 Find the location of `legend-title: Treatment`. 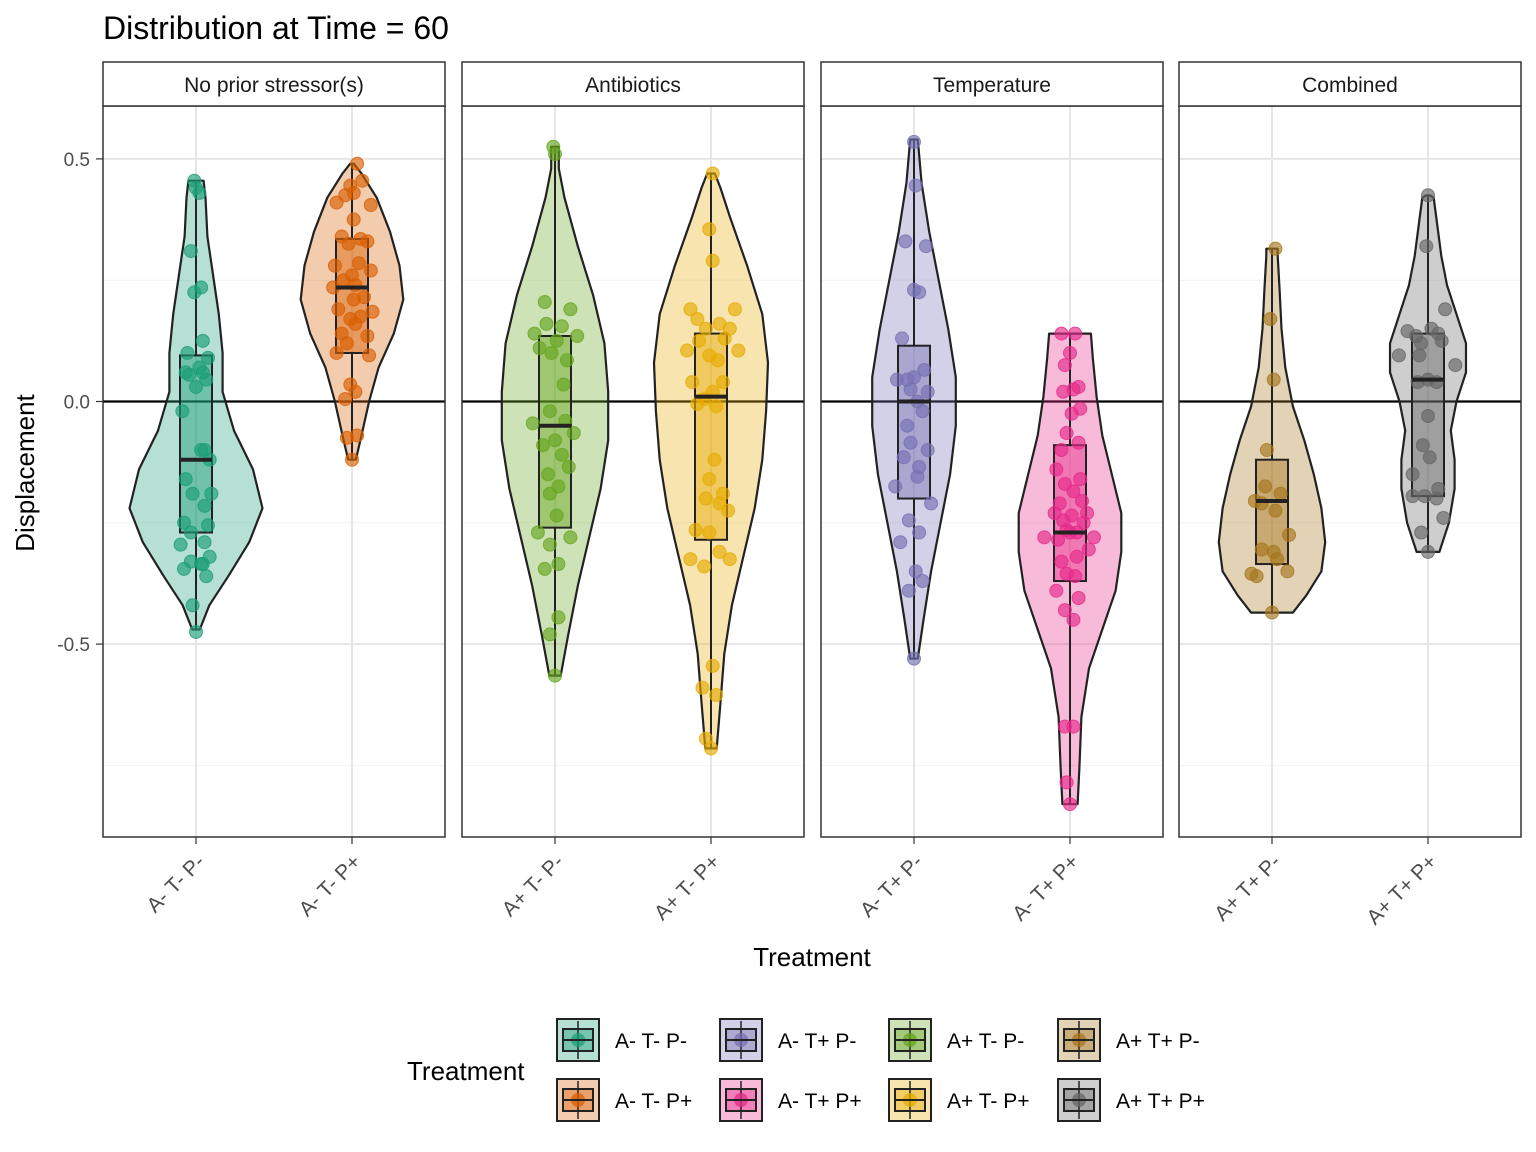

legend-title: Treatment is located at coordinates (466, 1071).